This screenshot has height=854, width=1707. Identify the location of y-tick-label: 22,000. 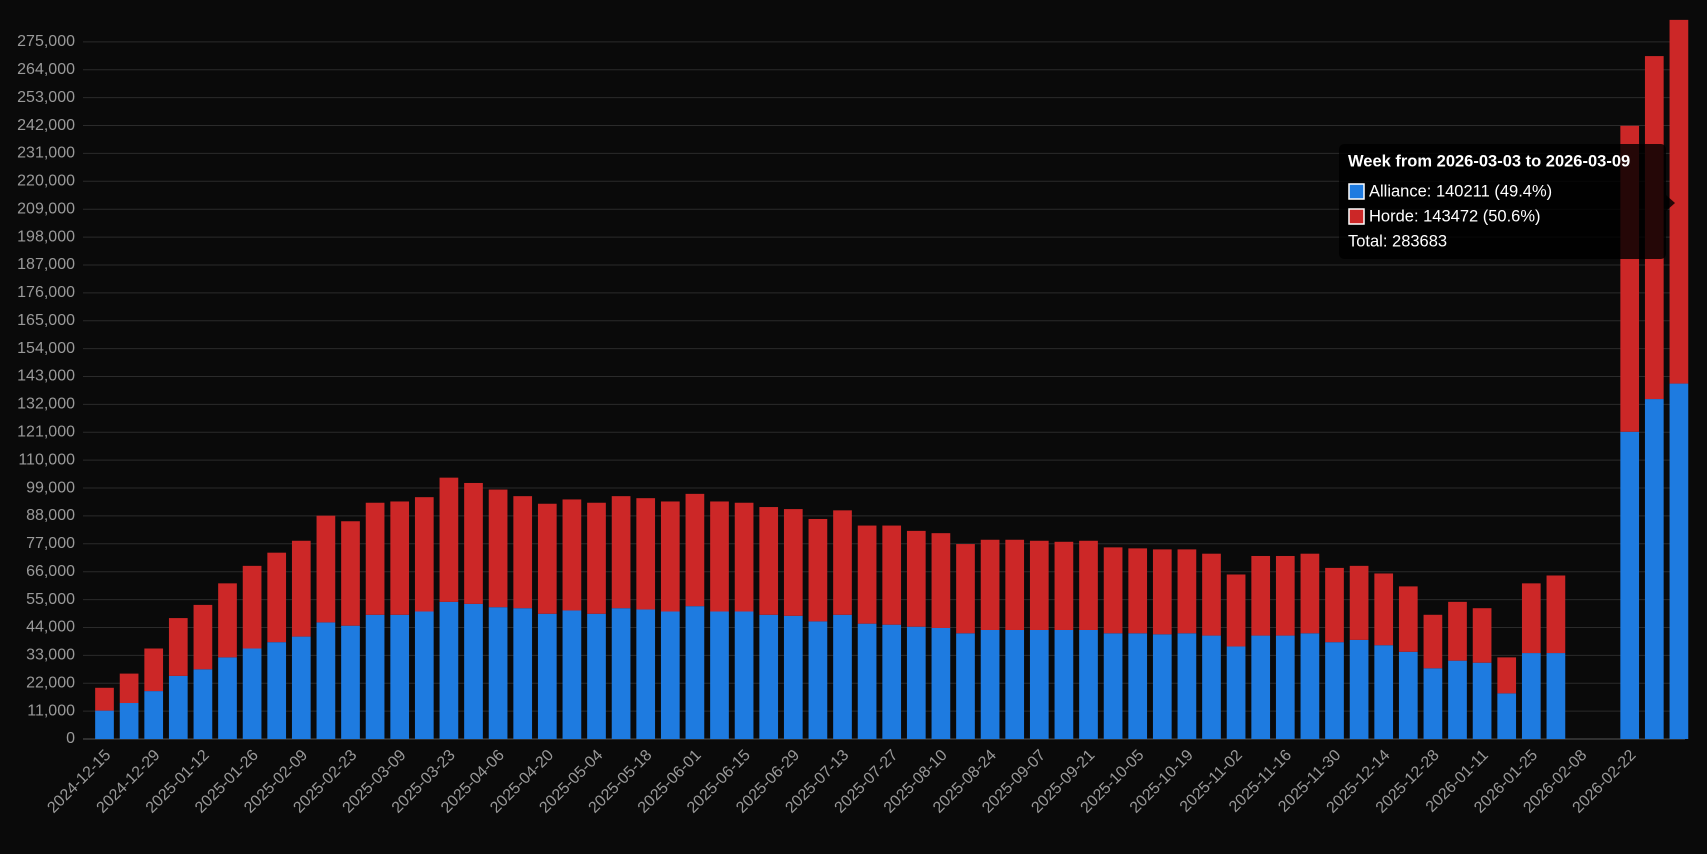
(50, 682).